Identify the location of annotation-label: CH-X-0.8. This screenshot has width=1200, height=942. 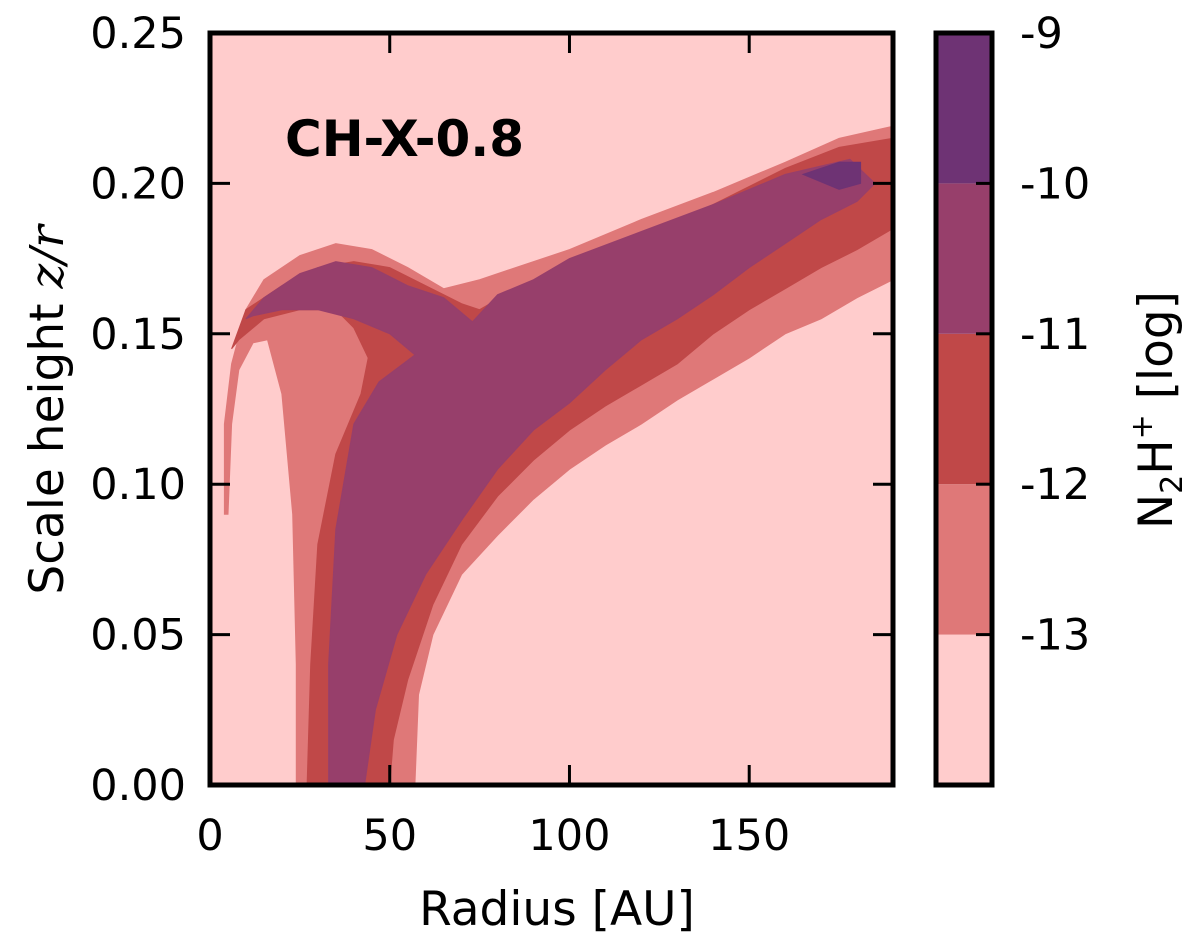
(404, 139).